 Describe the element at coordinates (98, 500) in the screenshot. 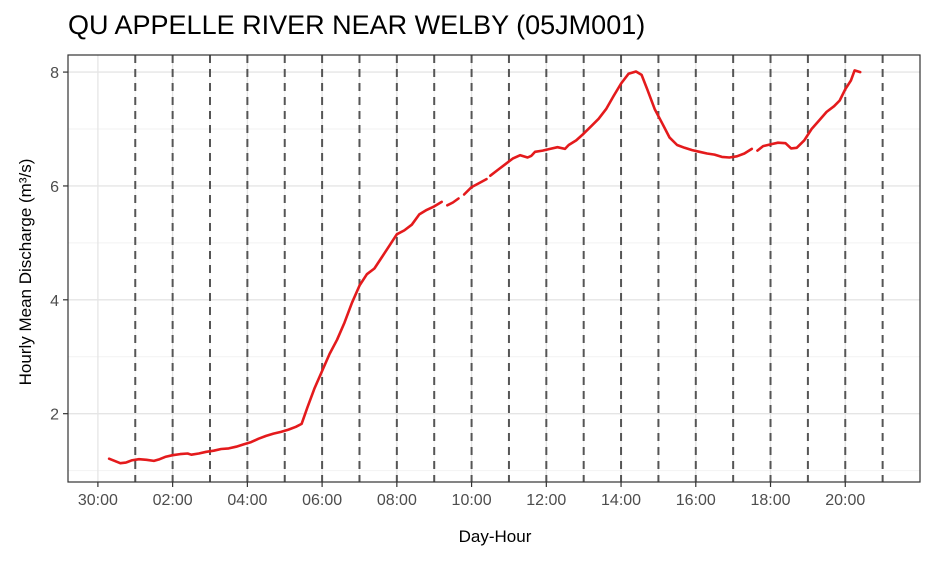

I see `x-tick-label: 30:00` at that location.